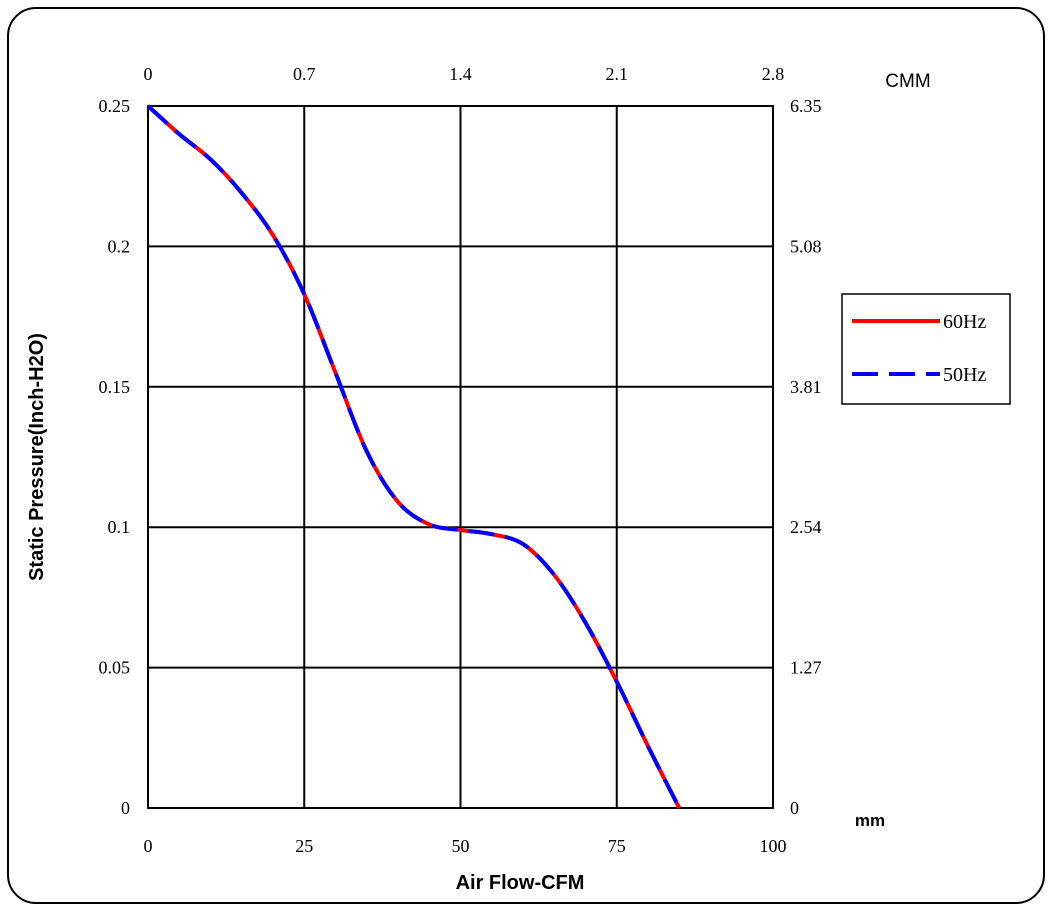  I want to click on y-tick-label: 0.15, so click(115, 387).